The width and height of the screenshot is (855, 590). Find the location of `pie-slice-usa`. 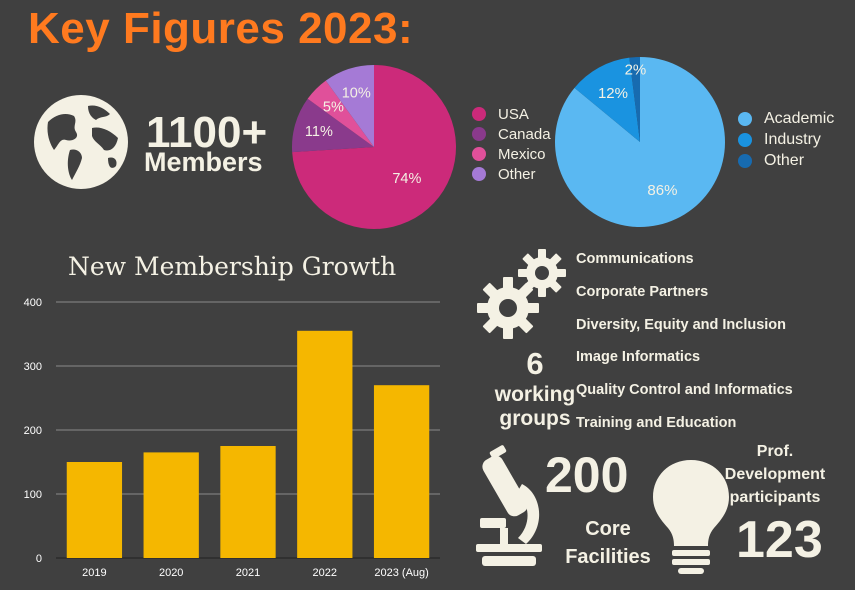

pie-slice-usa is located at coordinates (374, 147).